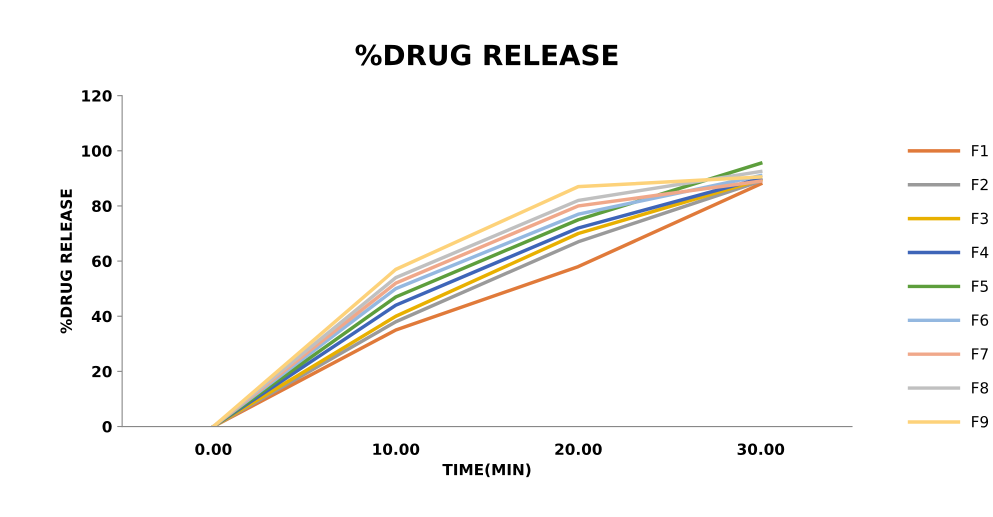 The height and width of the screenshot is (517, 993). I want to click on x-axis-title: TIME(MIN), so click(486, 471).